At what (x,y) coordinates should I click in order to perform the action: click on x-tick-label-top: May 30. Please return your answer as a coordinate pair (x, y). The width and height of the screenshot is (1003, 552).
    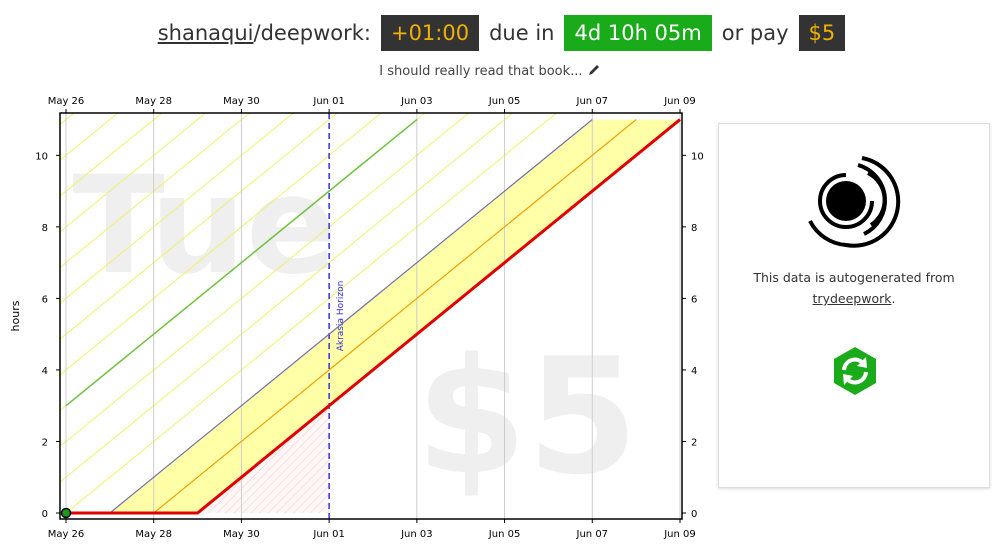
    Looking at the image, I should click on (241, 101).